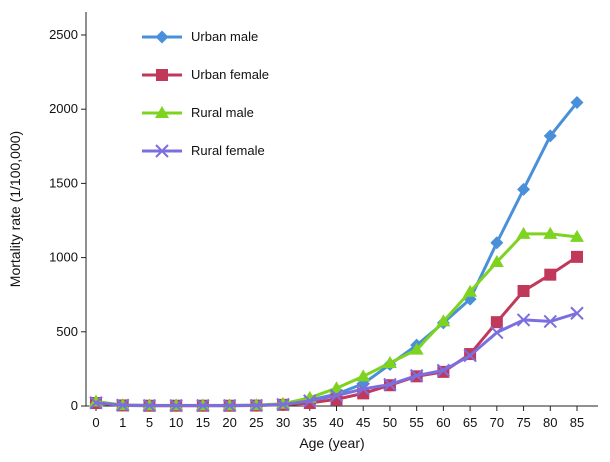  Describe the element at coordinates (310, 422) in the screenshot. I see `x-tick-label: 35` at that location.